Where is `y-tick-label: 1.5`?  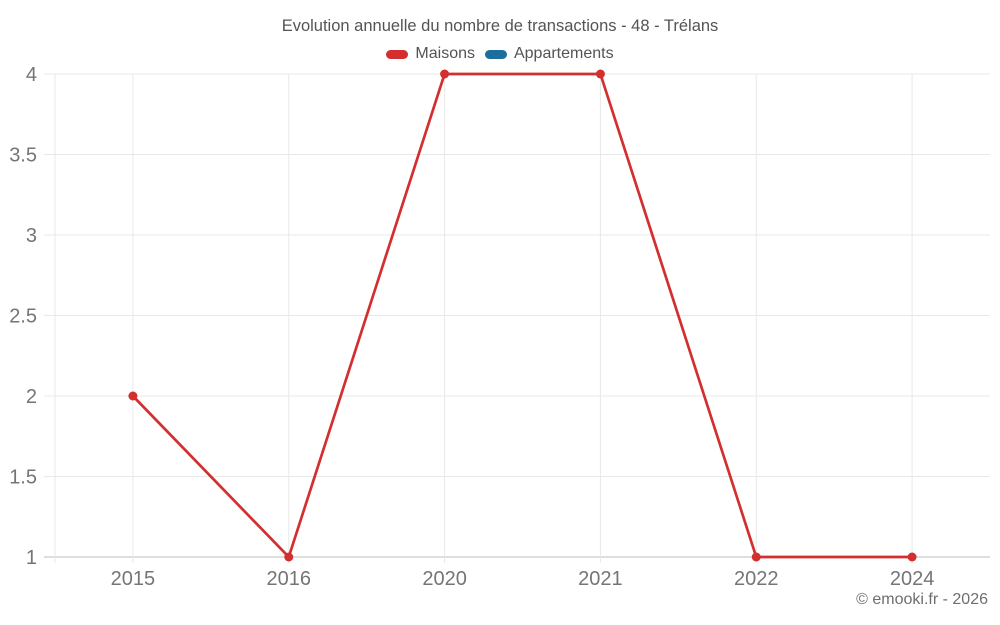 y-tick-label: 1.5 is located at coordinates (23, 478).